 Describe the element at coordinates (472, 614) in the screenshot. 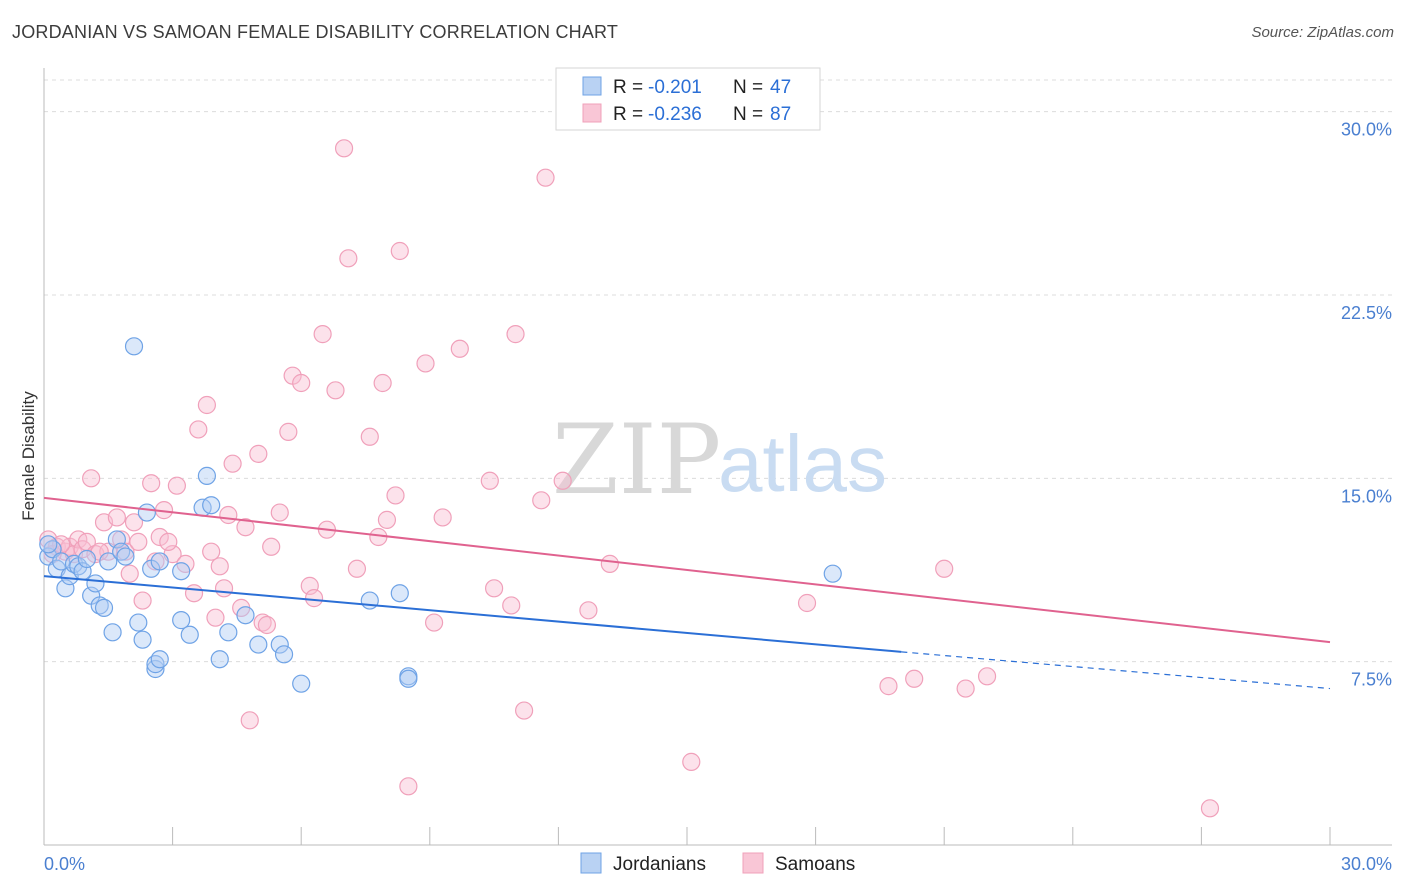

I see `jordanians-trend-line` at that location.